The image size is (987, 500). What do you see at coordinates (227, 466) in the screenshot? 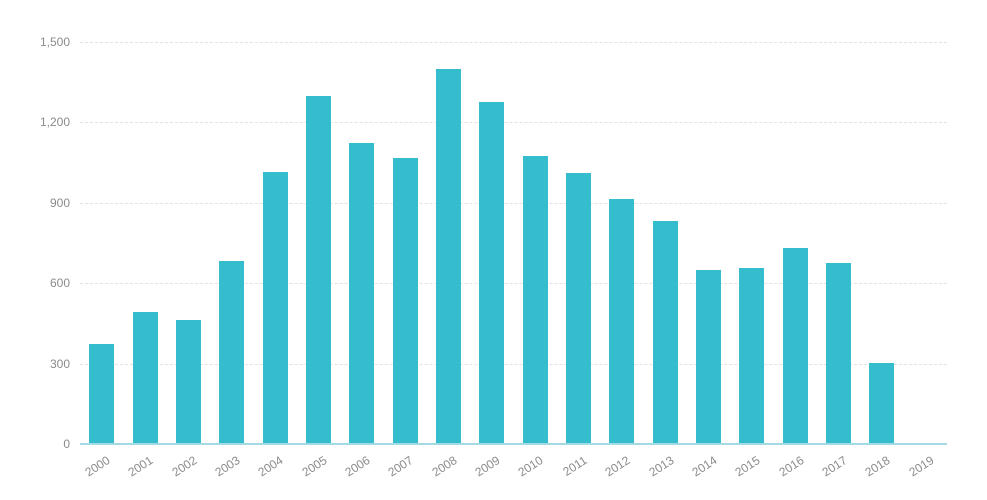
I see `x-tick-label-2003: 2003` at bounding box center [227, 466].